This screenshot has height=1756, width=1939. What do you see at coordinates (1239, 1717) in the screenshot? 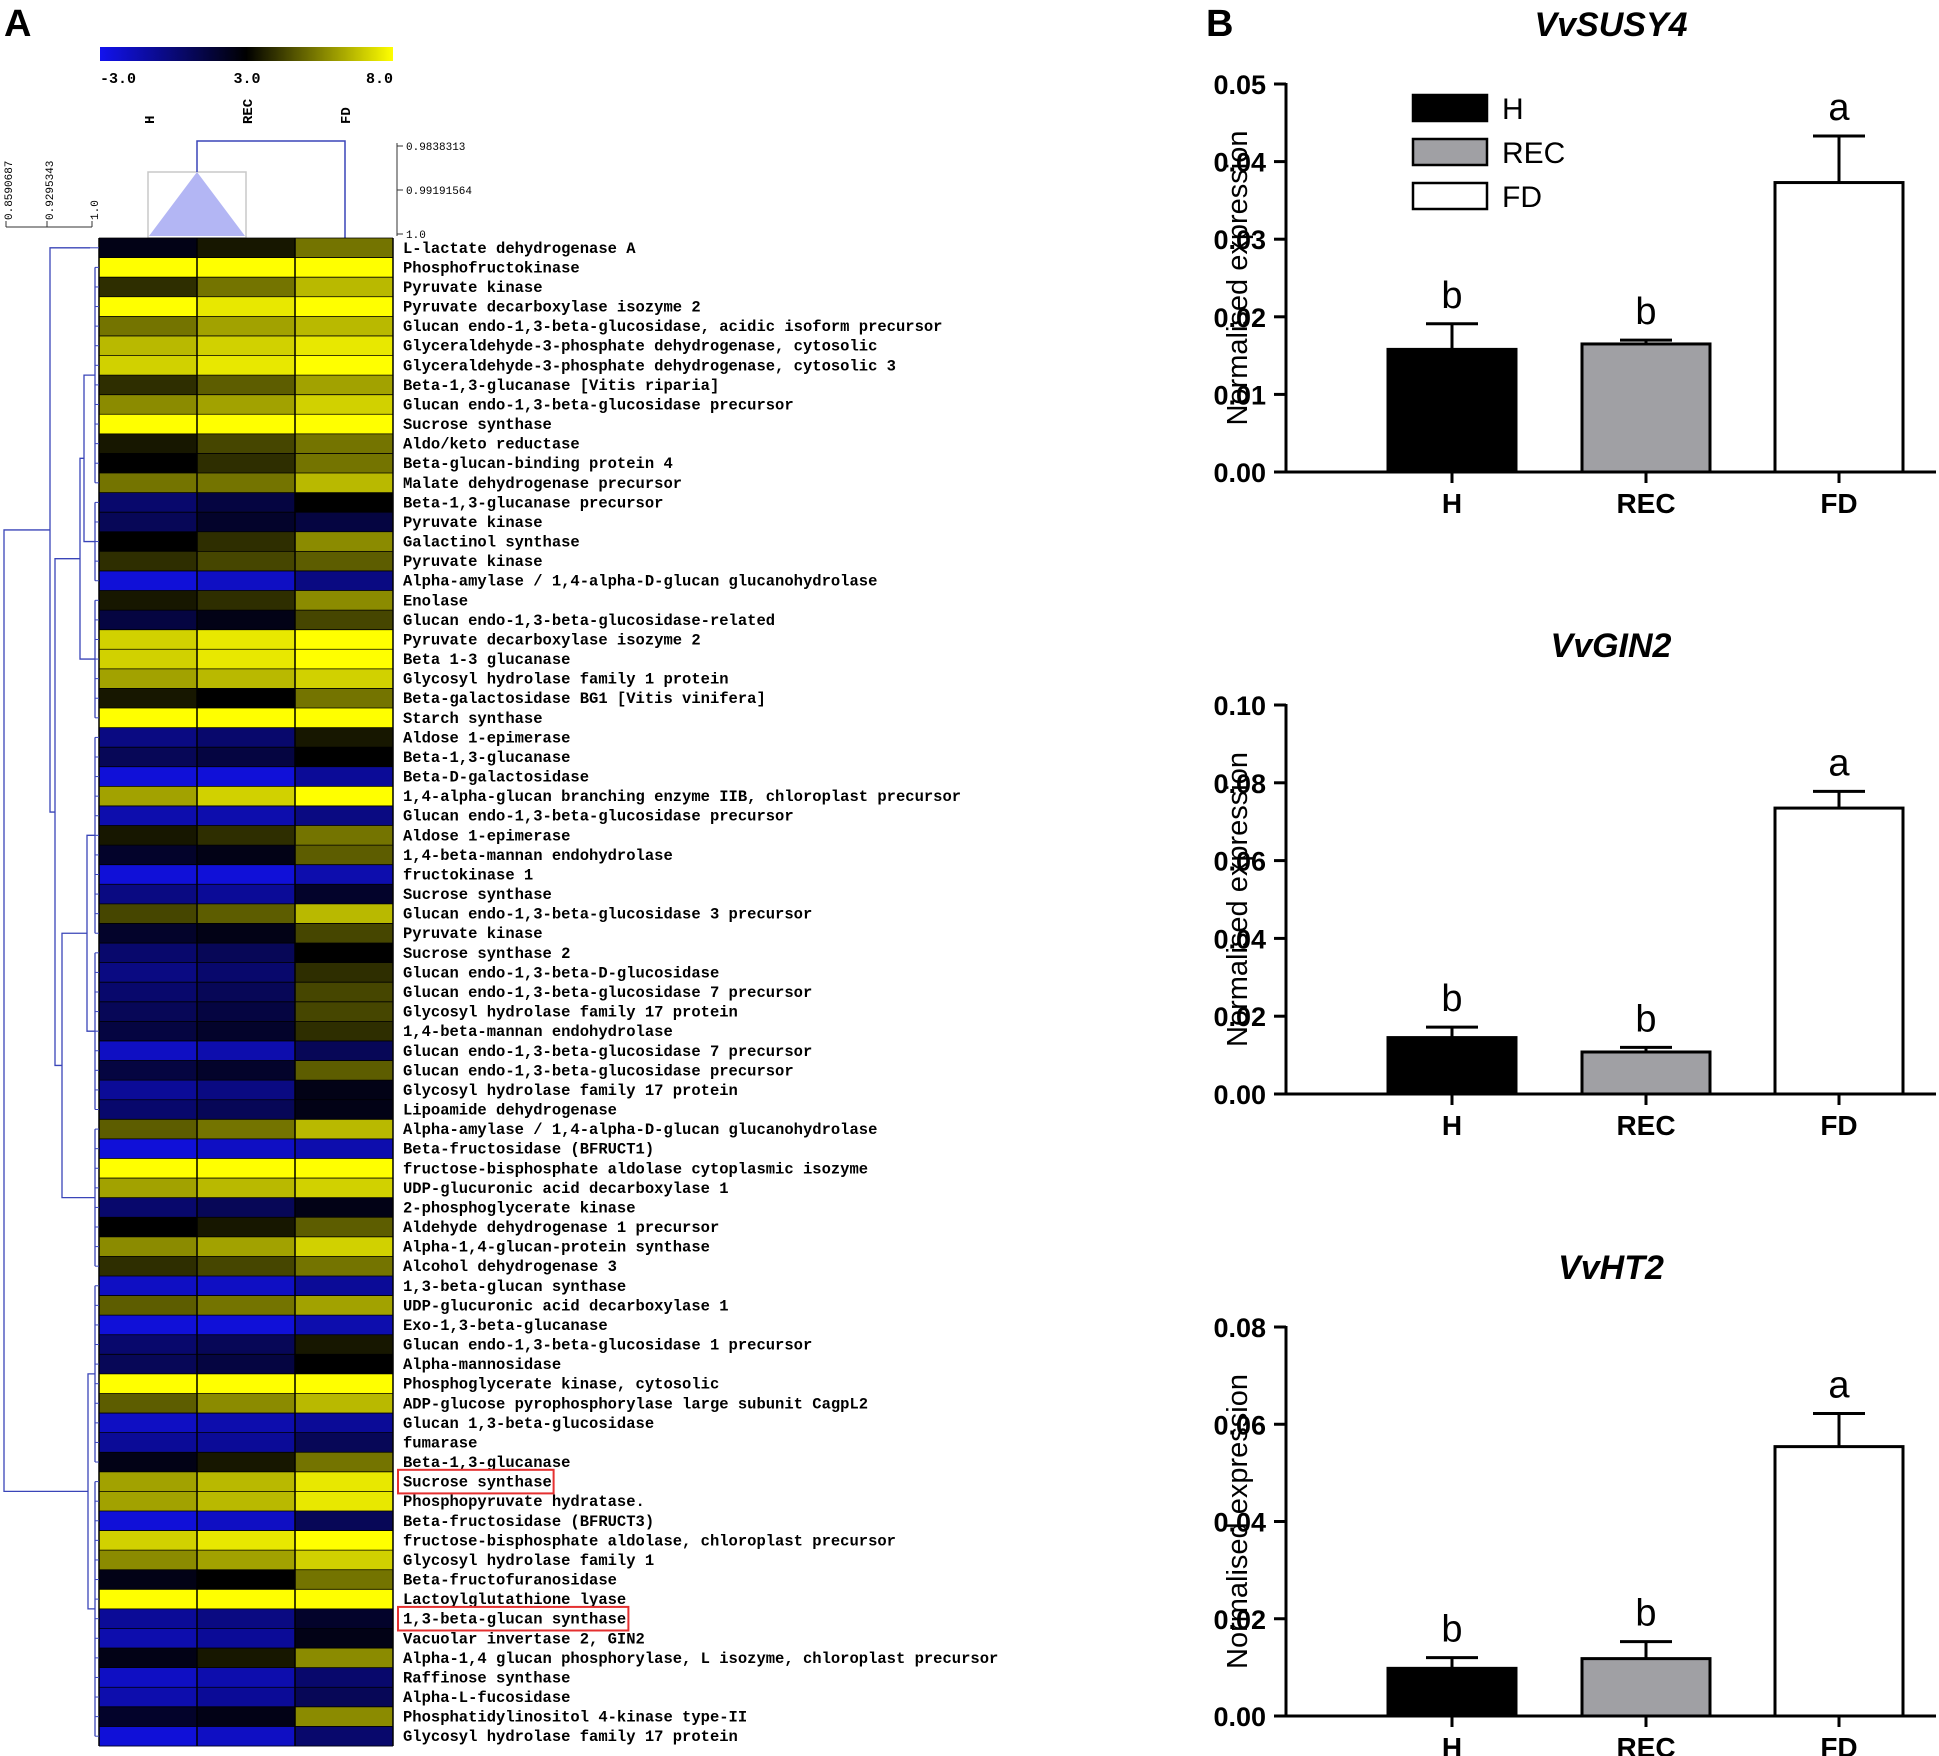
I see `y-tick-label: 0.00` at bounding box center [1239, 1717].